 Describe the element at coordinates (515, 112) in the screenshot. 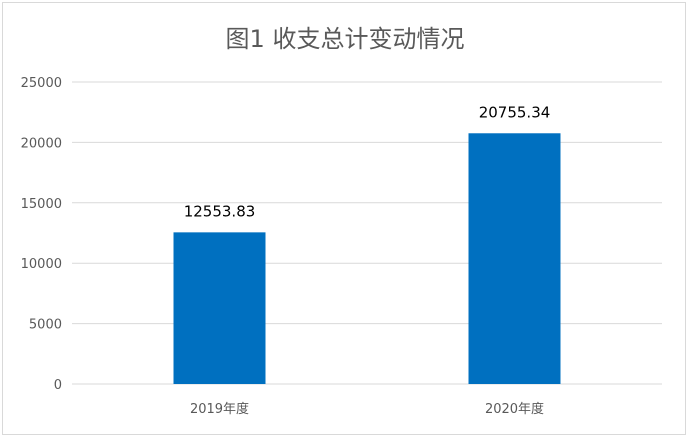

I see `data-label: 20755.34` at that location.